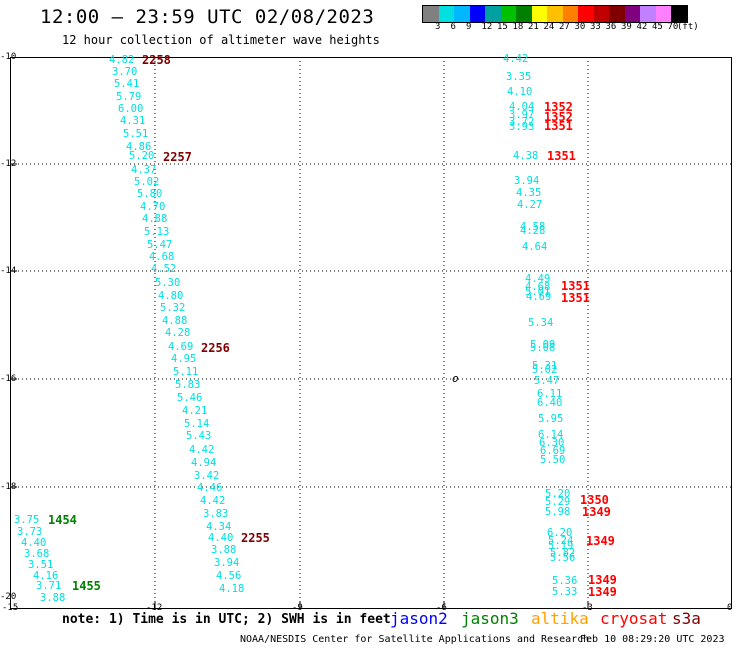  Describe the element at coordinates (580, 27) in the screenshot. I see `color-scale-label: 30` at that location.